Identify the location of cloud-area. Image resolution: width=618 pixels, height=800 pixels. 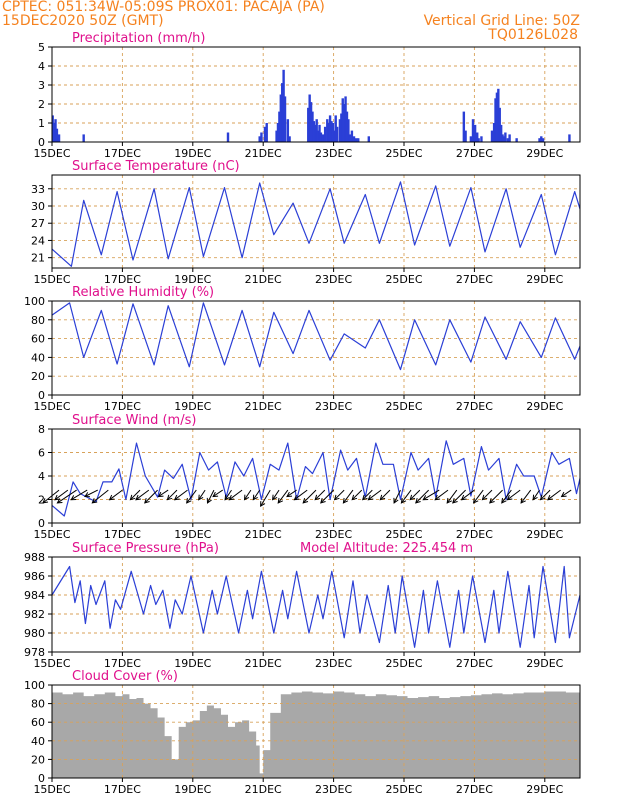
(316, 734).